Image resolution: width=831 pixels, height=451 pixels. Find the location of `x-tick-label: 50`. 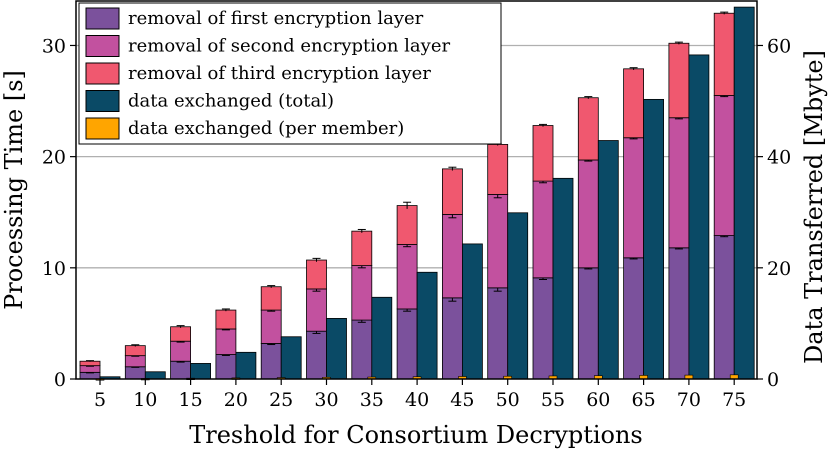

x-tick-label: 50 is located at coordinates (508, 400).